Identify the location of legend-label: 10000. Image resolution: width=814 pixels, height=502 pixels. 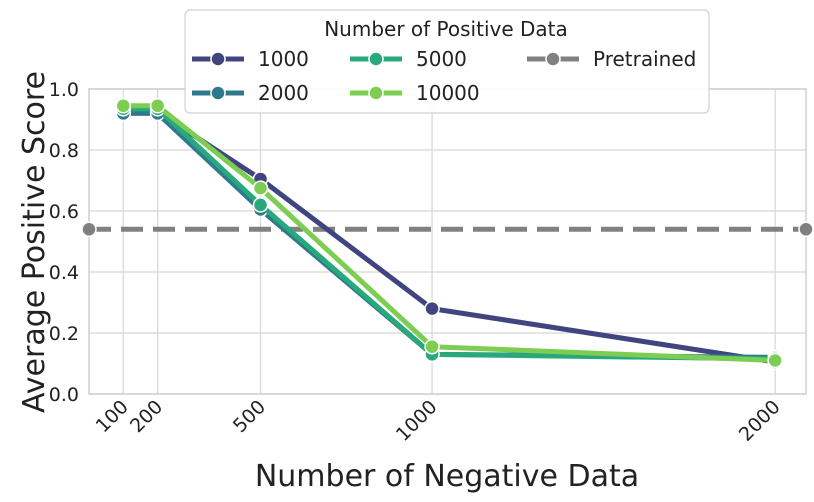
(448, 93).